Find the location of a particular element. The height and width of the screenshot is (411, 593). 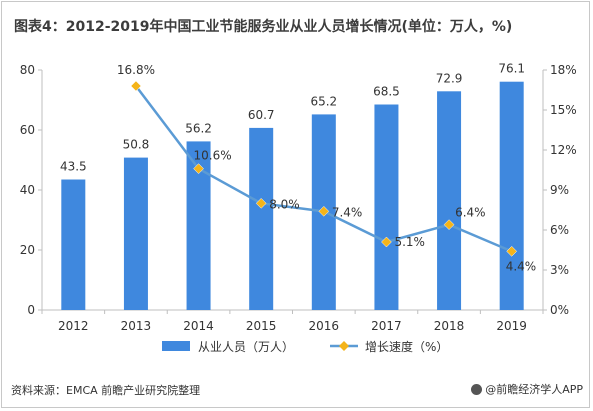

right-tick-label: 6% is located at coordinates (559, 230).